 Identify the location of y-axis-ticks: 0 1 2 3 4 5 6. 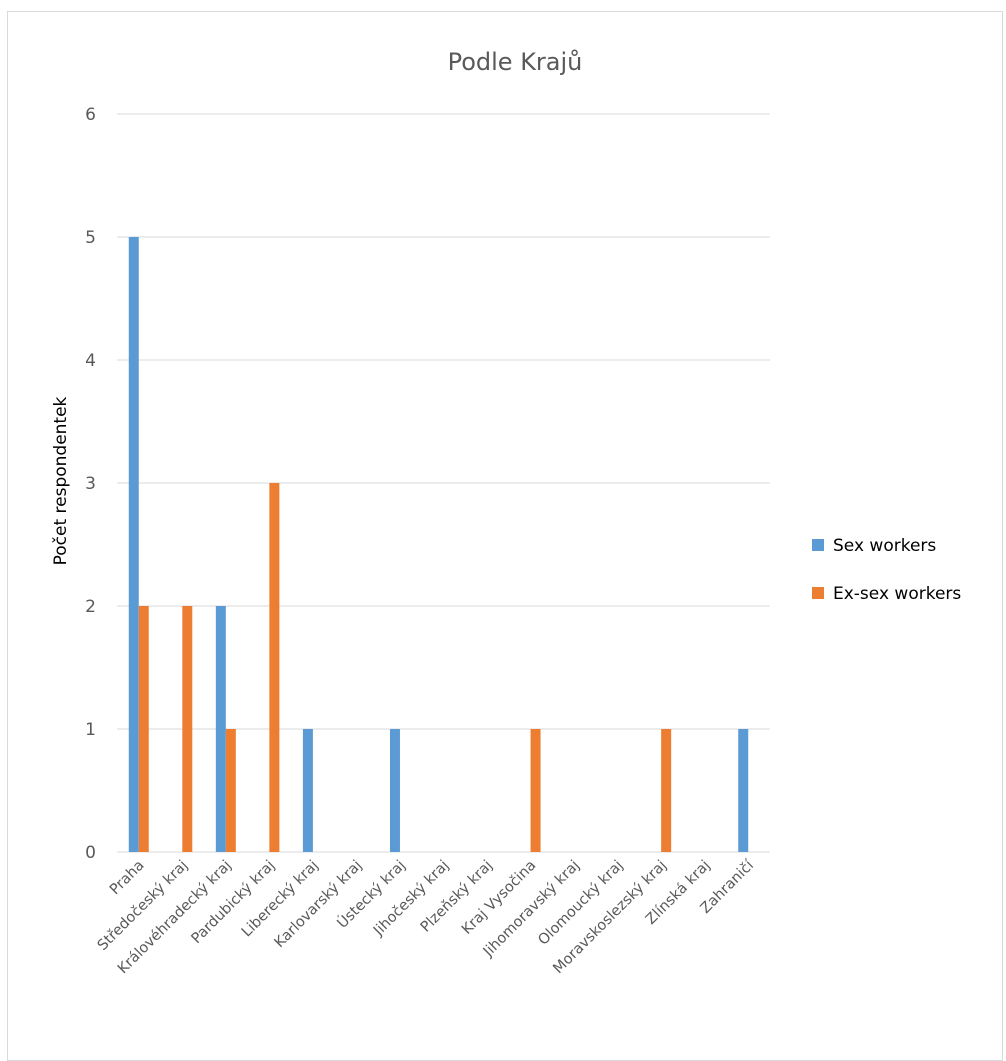
(90, 484).